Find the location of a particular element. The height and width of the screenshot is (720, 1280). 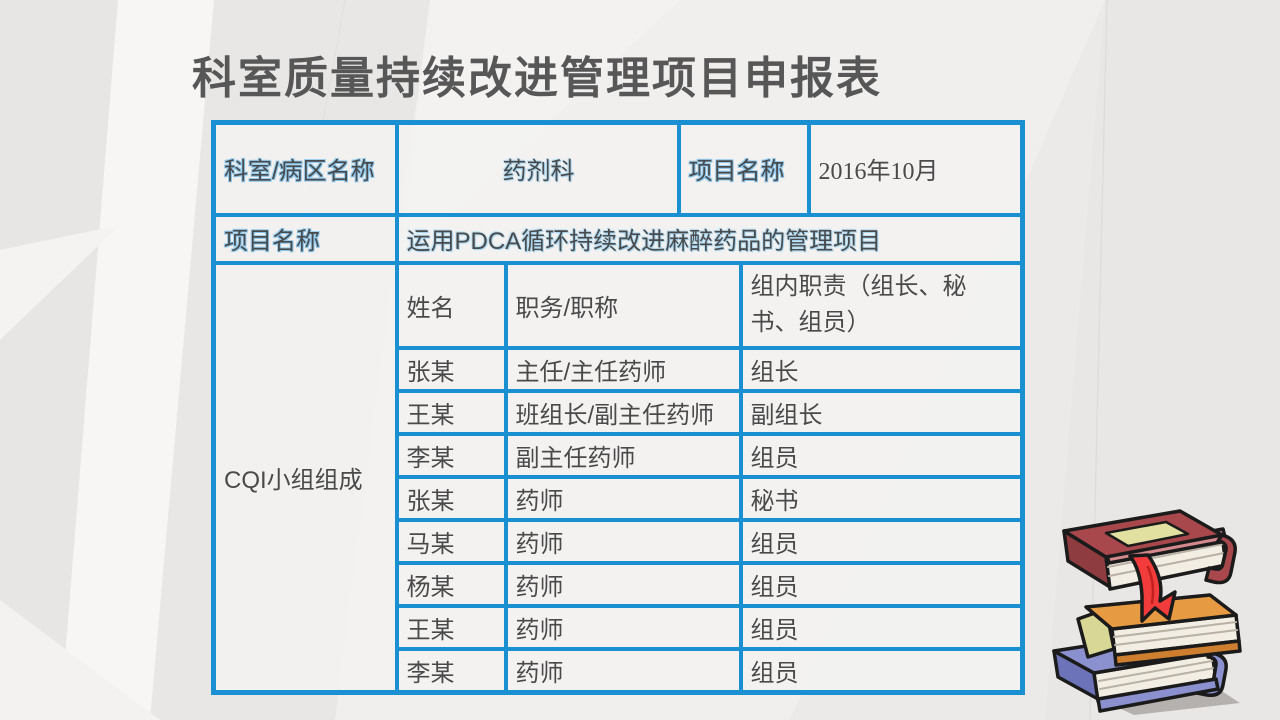

dept-name-label: 科室/病区名称 is located at coordinates (305, 168).